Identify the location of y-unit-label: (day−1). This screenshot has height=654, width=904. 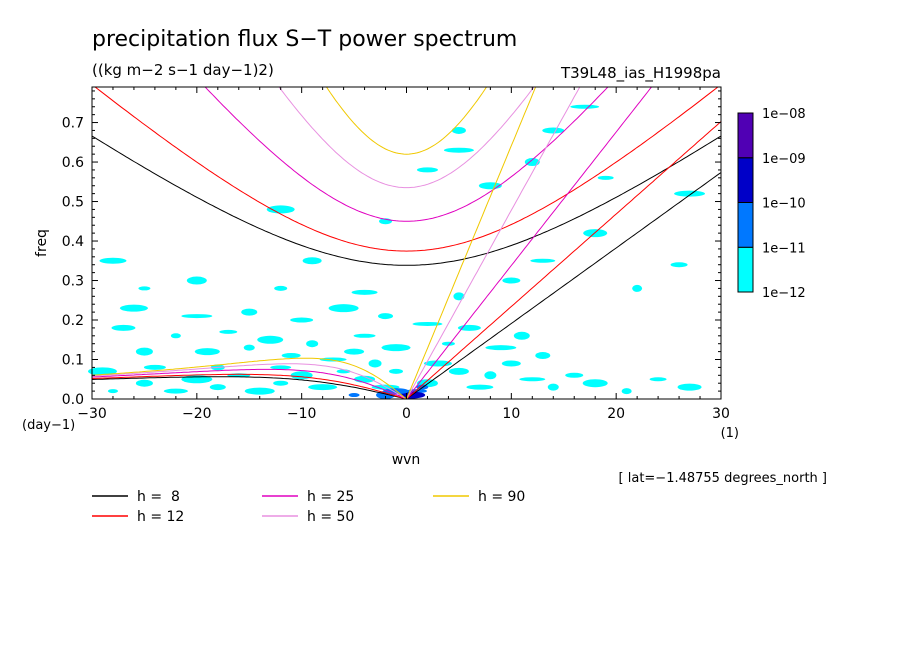
(48, 425).